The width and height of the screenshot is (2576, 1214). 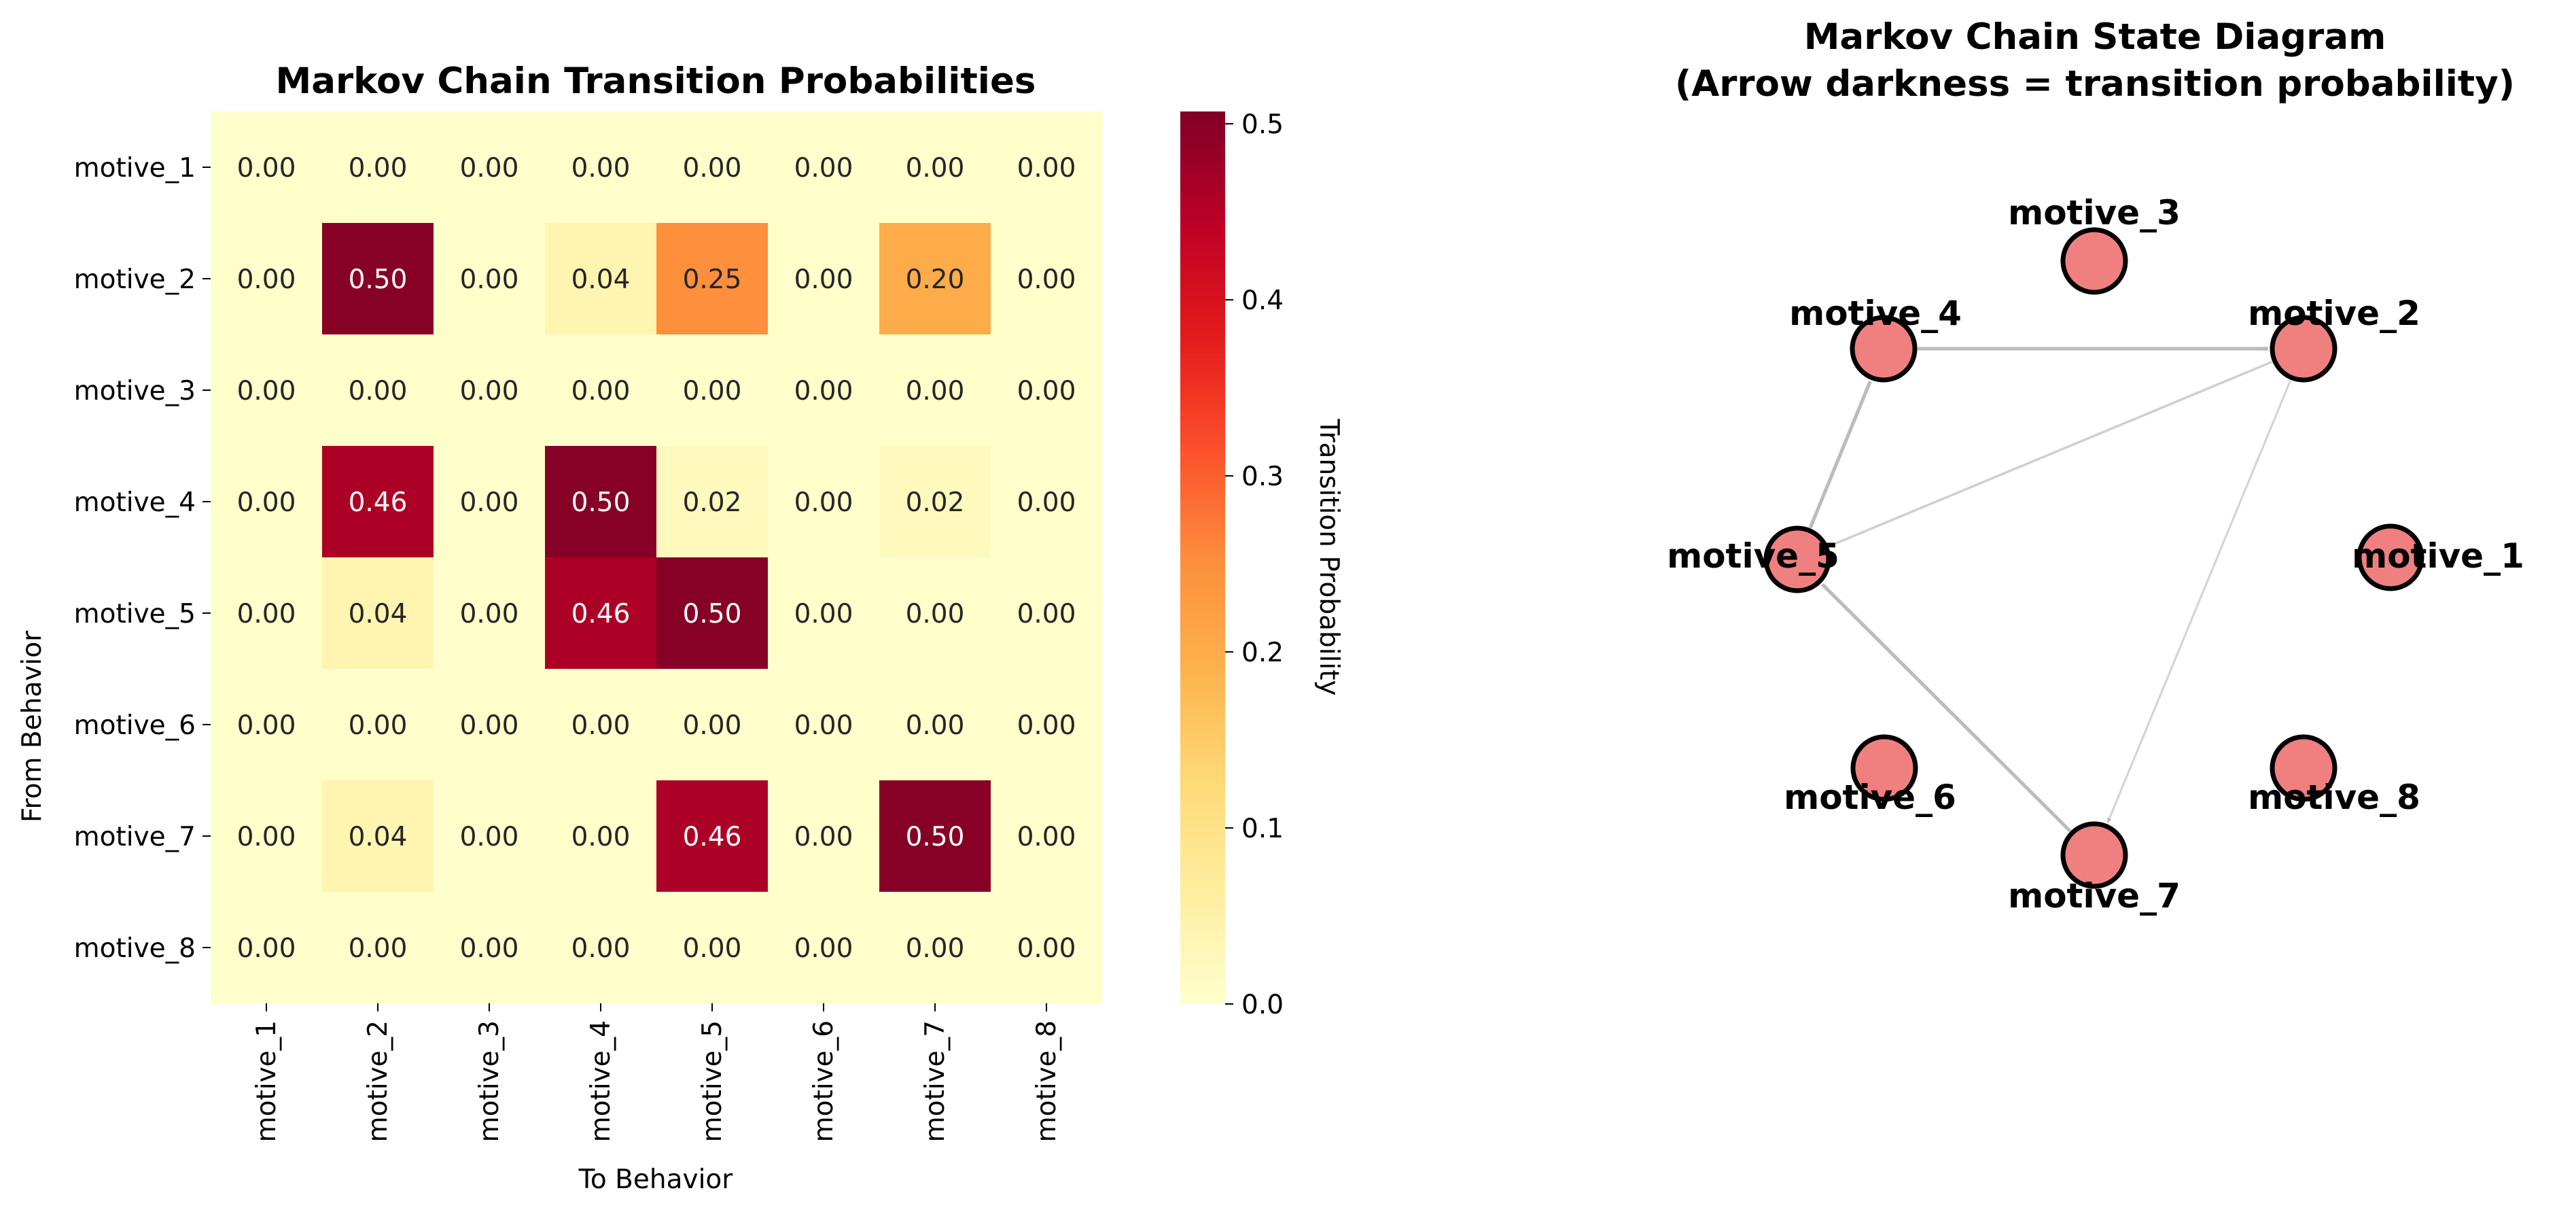 I want to click on state-diagram-title-line-1: Markov Chain State Diagram, so click(x=2095, y=37).